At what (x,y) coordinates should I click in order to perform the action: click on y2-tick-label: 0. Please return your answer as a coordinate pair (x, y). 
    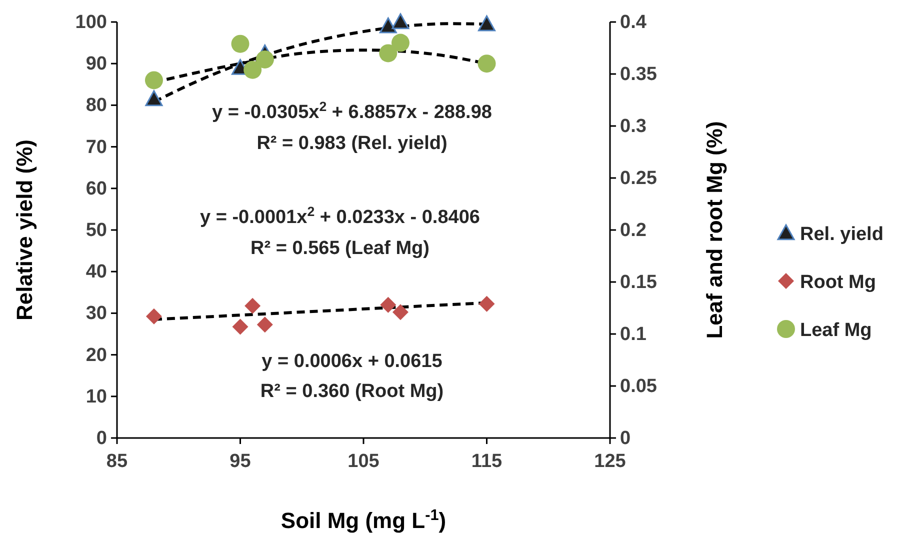
    Looking at the image, I should click on (625, 438).